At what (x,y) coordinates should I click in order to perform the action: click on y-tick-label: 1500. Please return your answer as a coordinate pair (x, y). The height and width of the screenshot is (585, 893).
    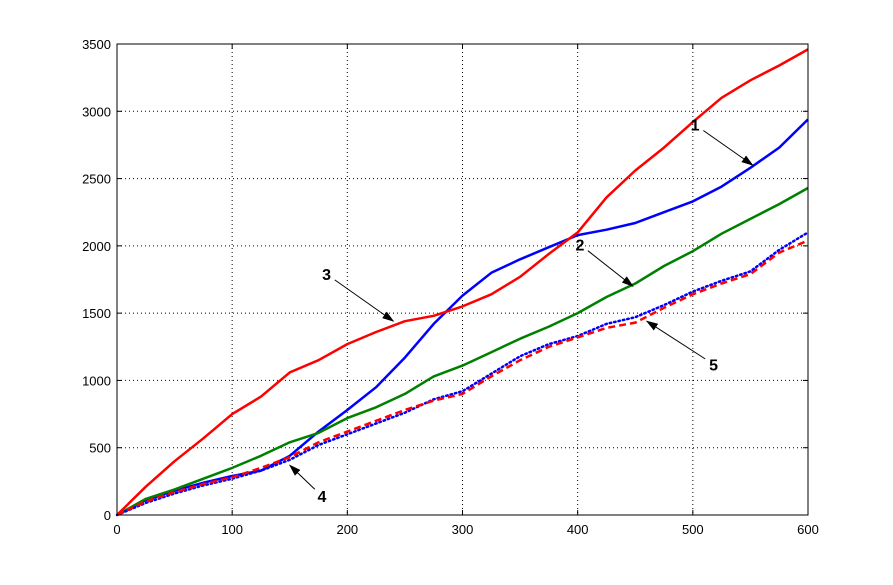
    Looking at the image, I should click on (96, 313).